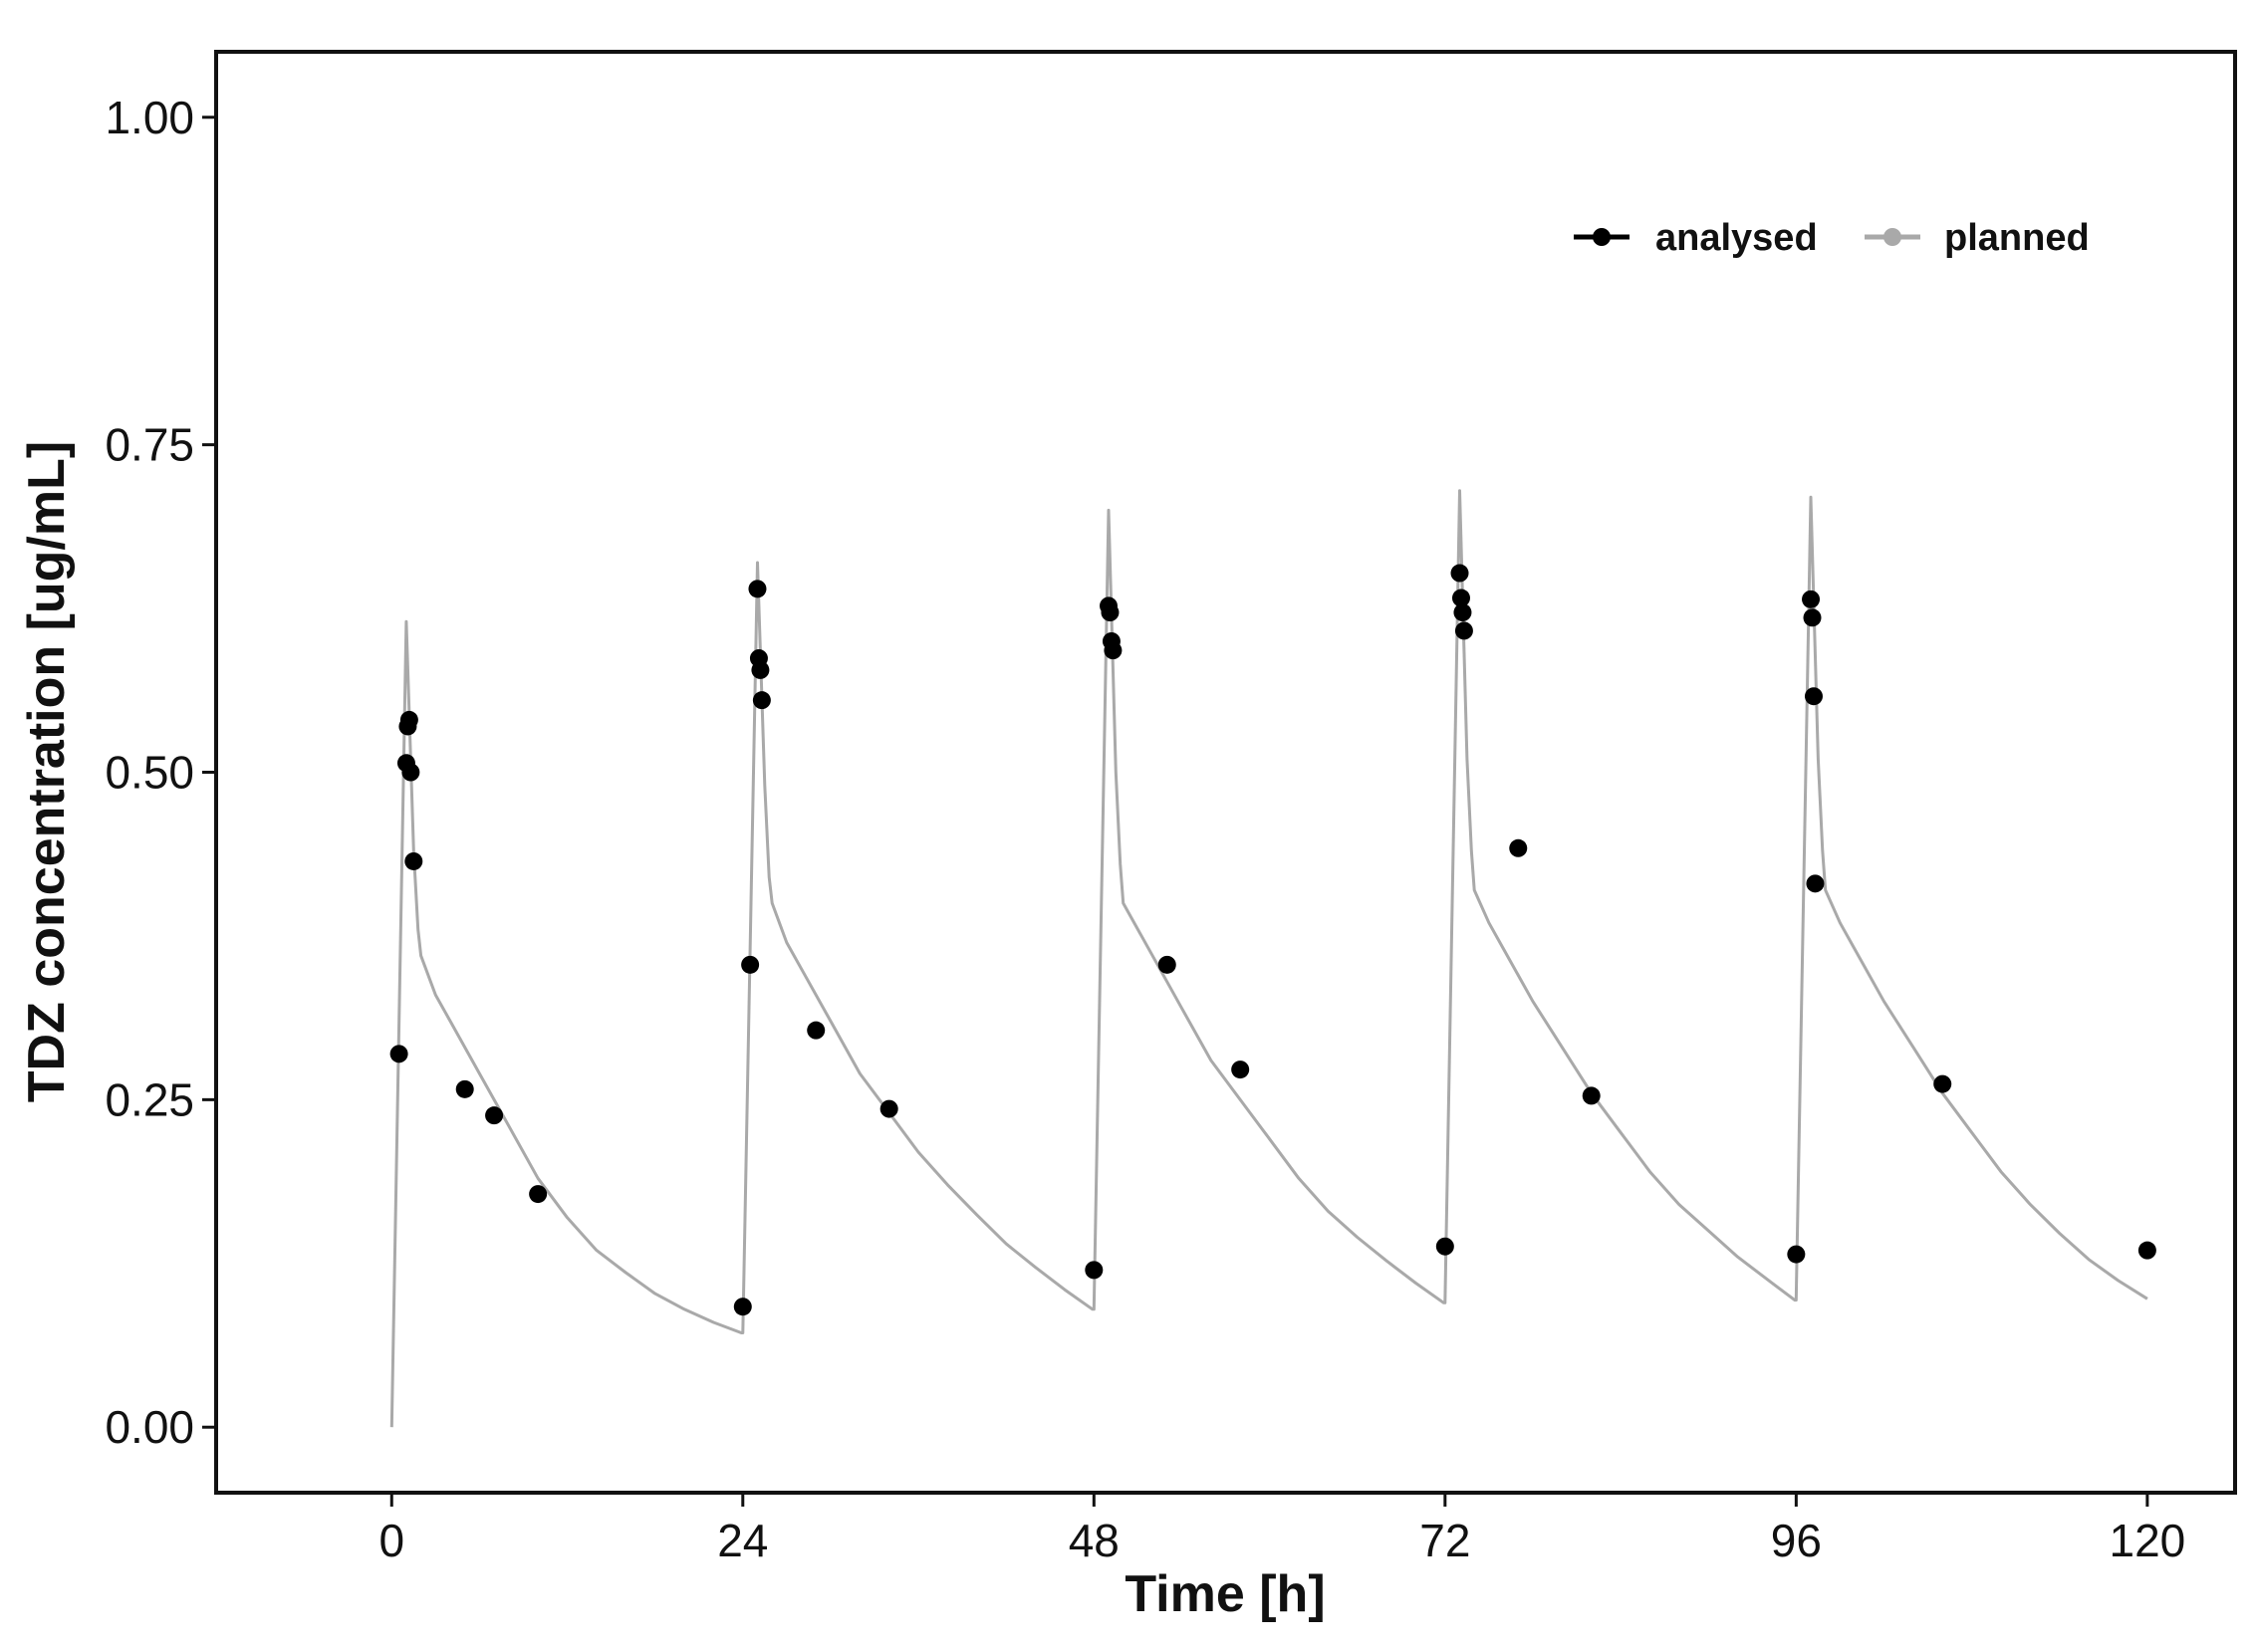 The width and height of the screenshot is (2256, 1652). Describe the element at coordinates (1892, 237) in the screenshot. I see `legend-planned-marker` at that location.